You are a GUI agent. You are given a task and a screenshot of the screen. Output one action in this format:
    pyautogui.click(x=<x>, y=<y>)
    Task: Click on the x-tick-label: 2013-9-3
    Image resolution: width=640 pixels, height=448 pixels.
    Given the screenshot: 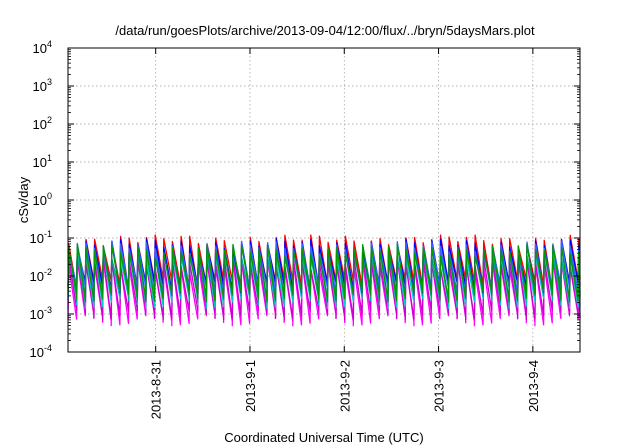 What is the action you would take?
    pyautogui.click(x=439, y=386)
    